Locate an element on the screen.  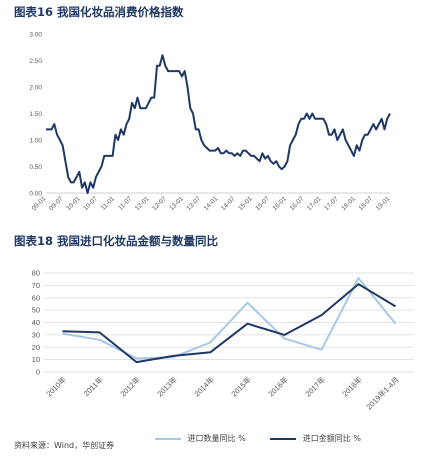
x-tick-label: 17-01 is located at coordinates (314, 203).